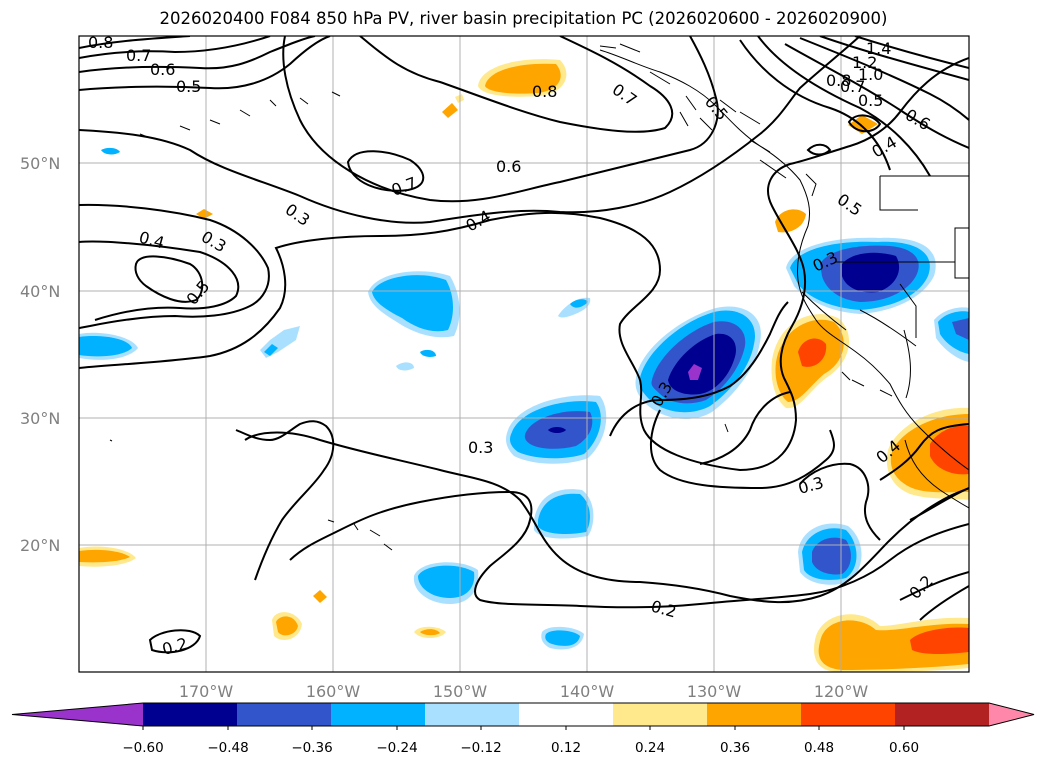 Image resolution: width=1047 pixels, height=765 pixels. I want to click on colorbar-tick-label: 0.36, so click(735, 748).